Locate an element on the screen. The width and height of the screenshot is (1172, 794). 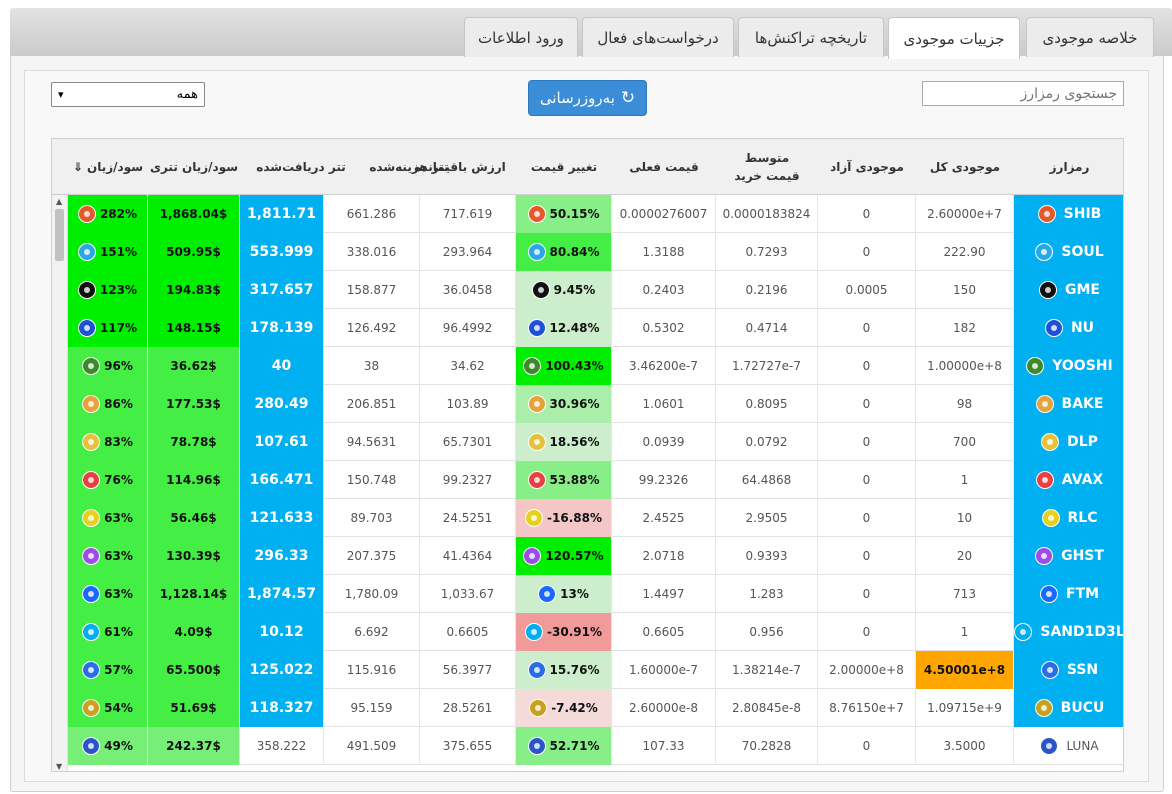
cell-total: 700 is located at coordinates (965, 442).